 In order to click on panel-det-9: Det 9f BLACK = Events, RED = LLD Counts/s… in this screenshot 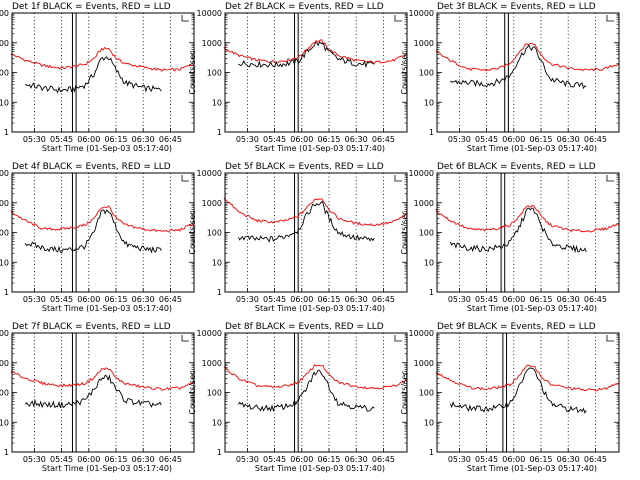, I will do `click(510, 397)`.